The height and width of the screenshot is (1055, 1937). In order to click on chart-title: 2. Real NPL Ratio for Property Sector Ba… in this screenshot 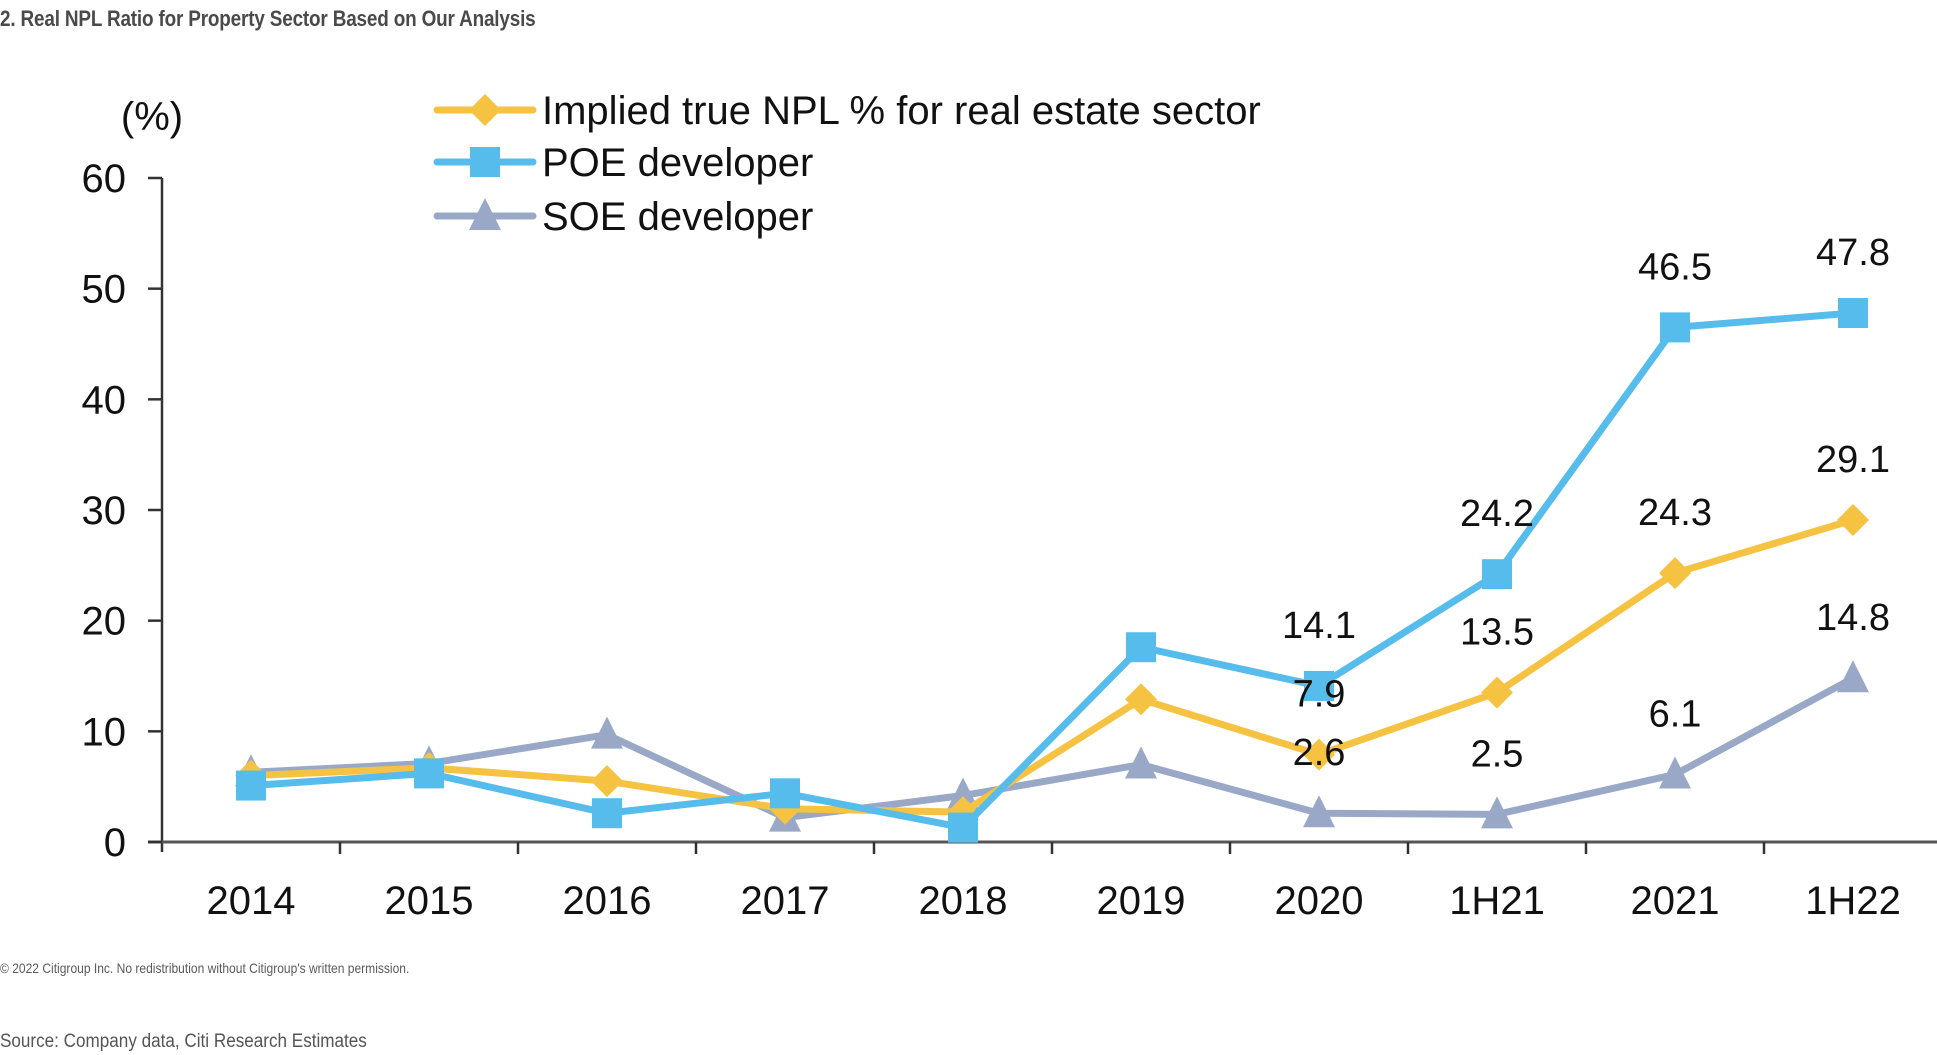, I will do `click(268, 18)`.